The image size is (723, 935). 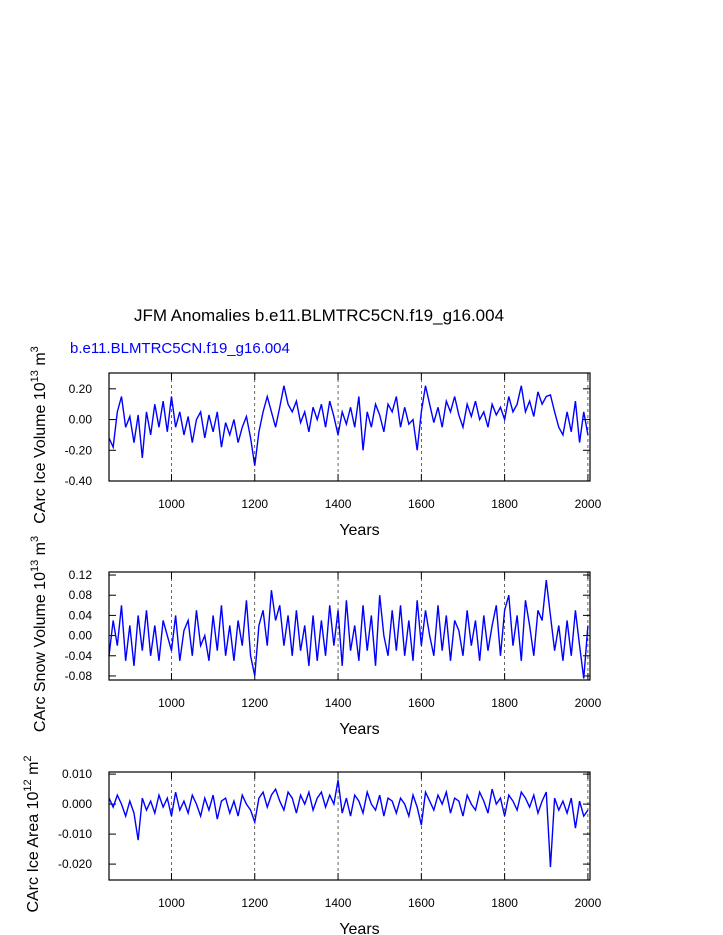 I want to click on y-tick-label: 0.04, so click(x=81, y=615).